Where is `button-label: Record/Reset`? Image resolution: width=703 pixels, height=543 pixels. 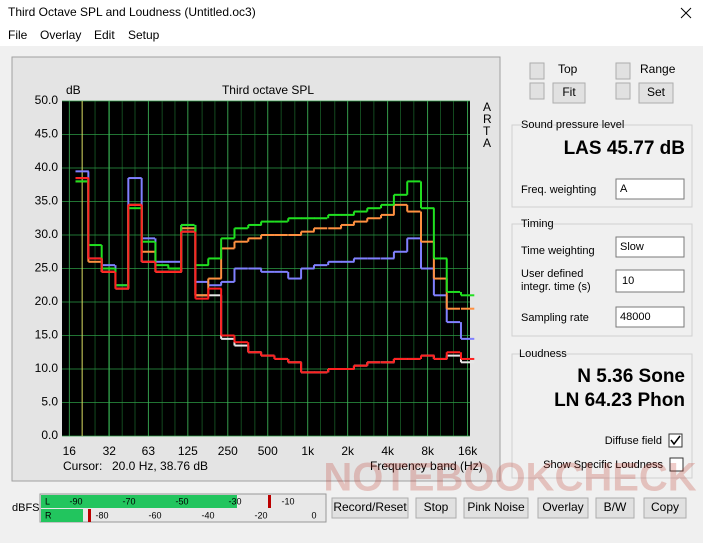
button-label: Record/Reset is located at coordinates (370, 507).